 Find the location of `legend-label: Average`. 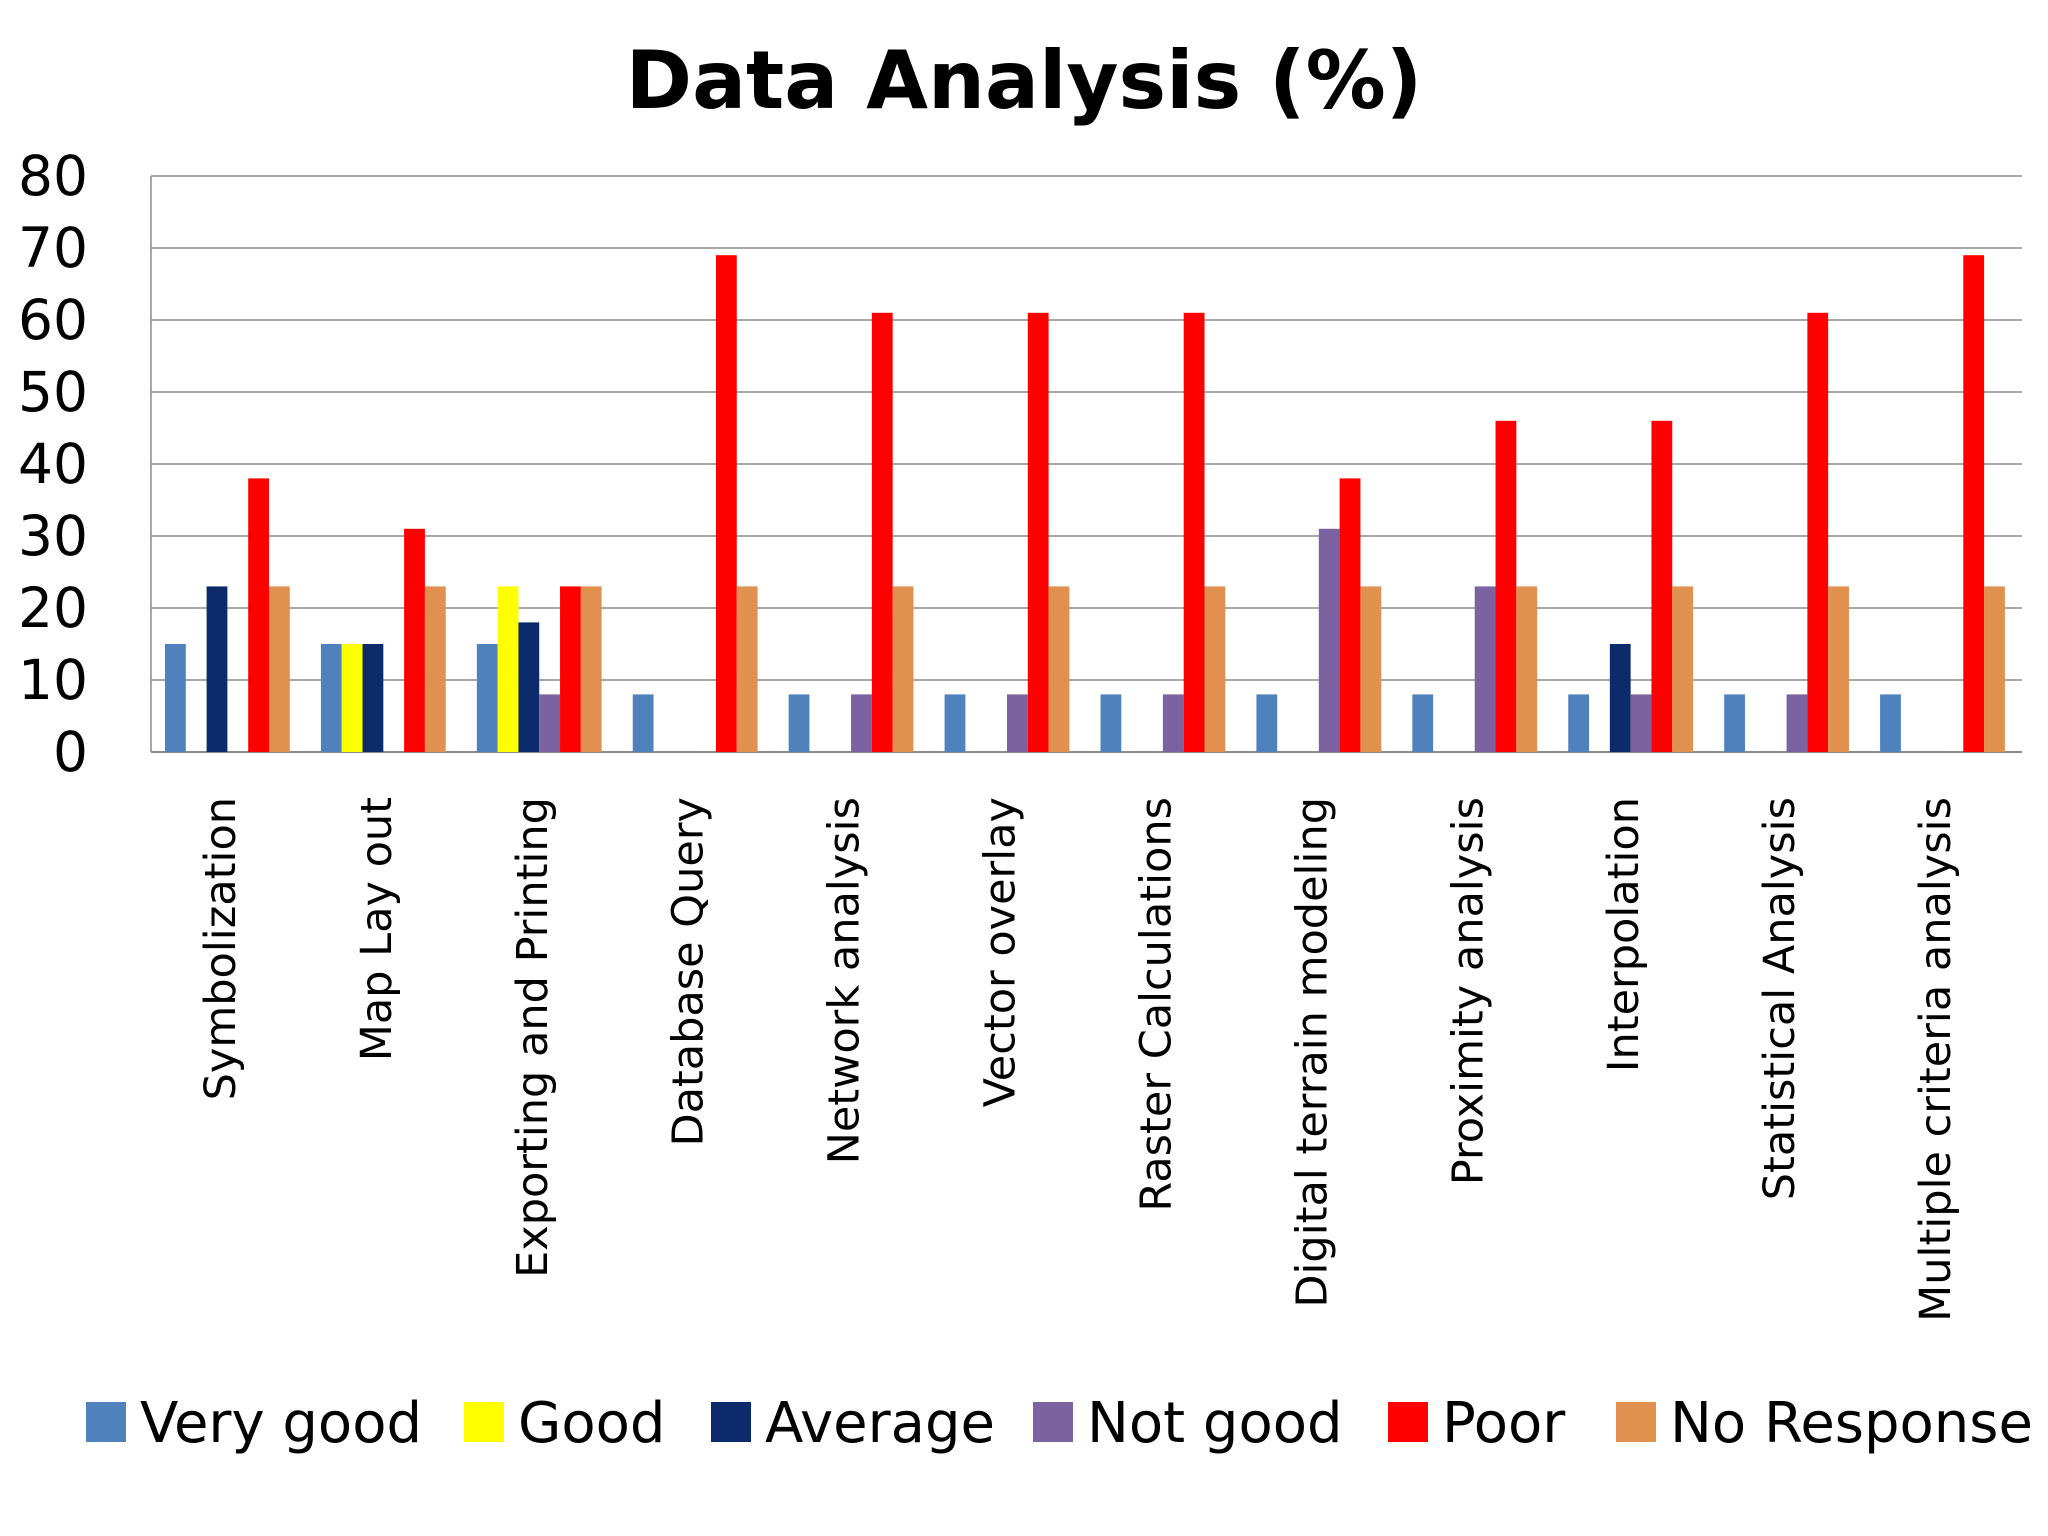

legend-label: Average is located at coordinates (880, 1423).